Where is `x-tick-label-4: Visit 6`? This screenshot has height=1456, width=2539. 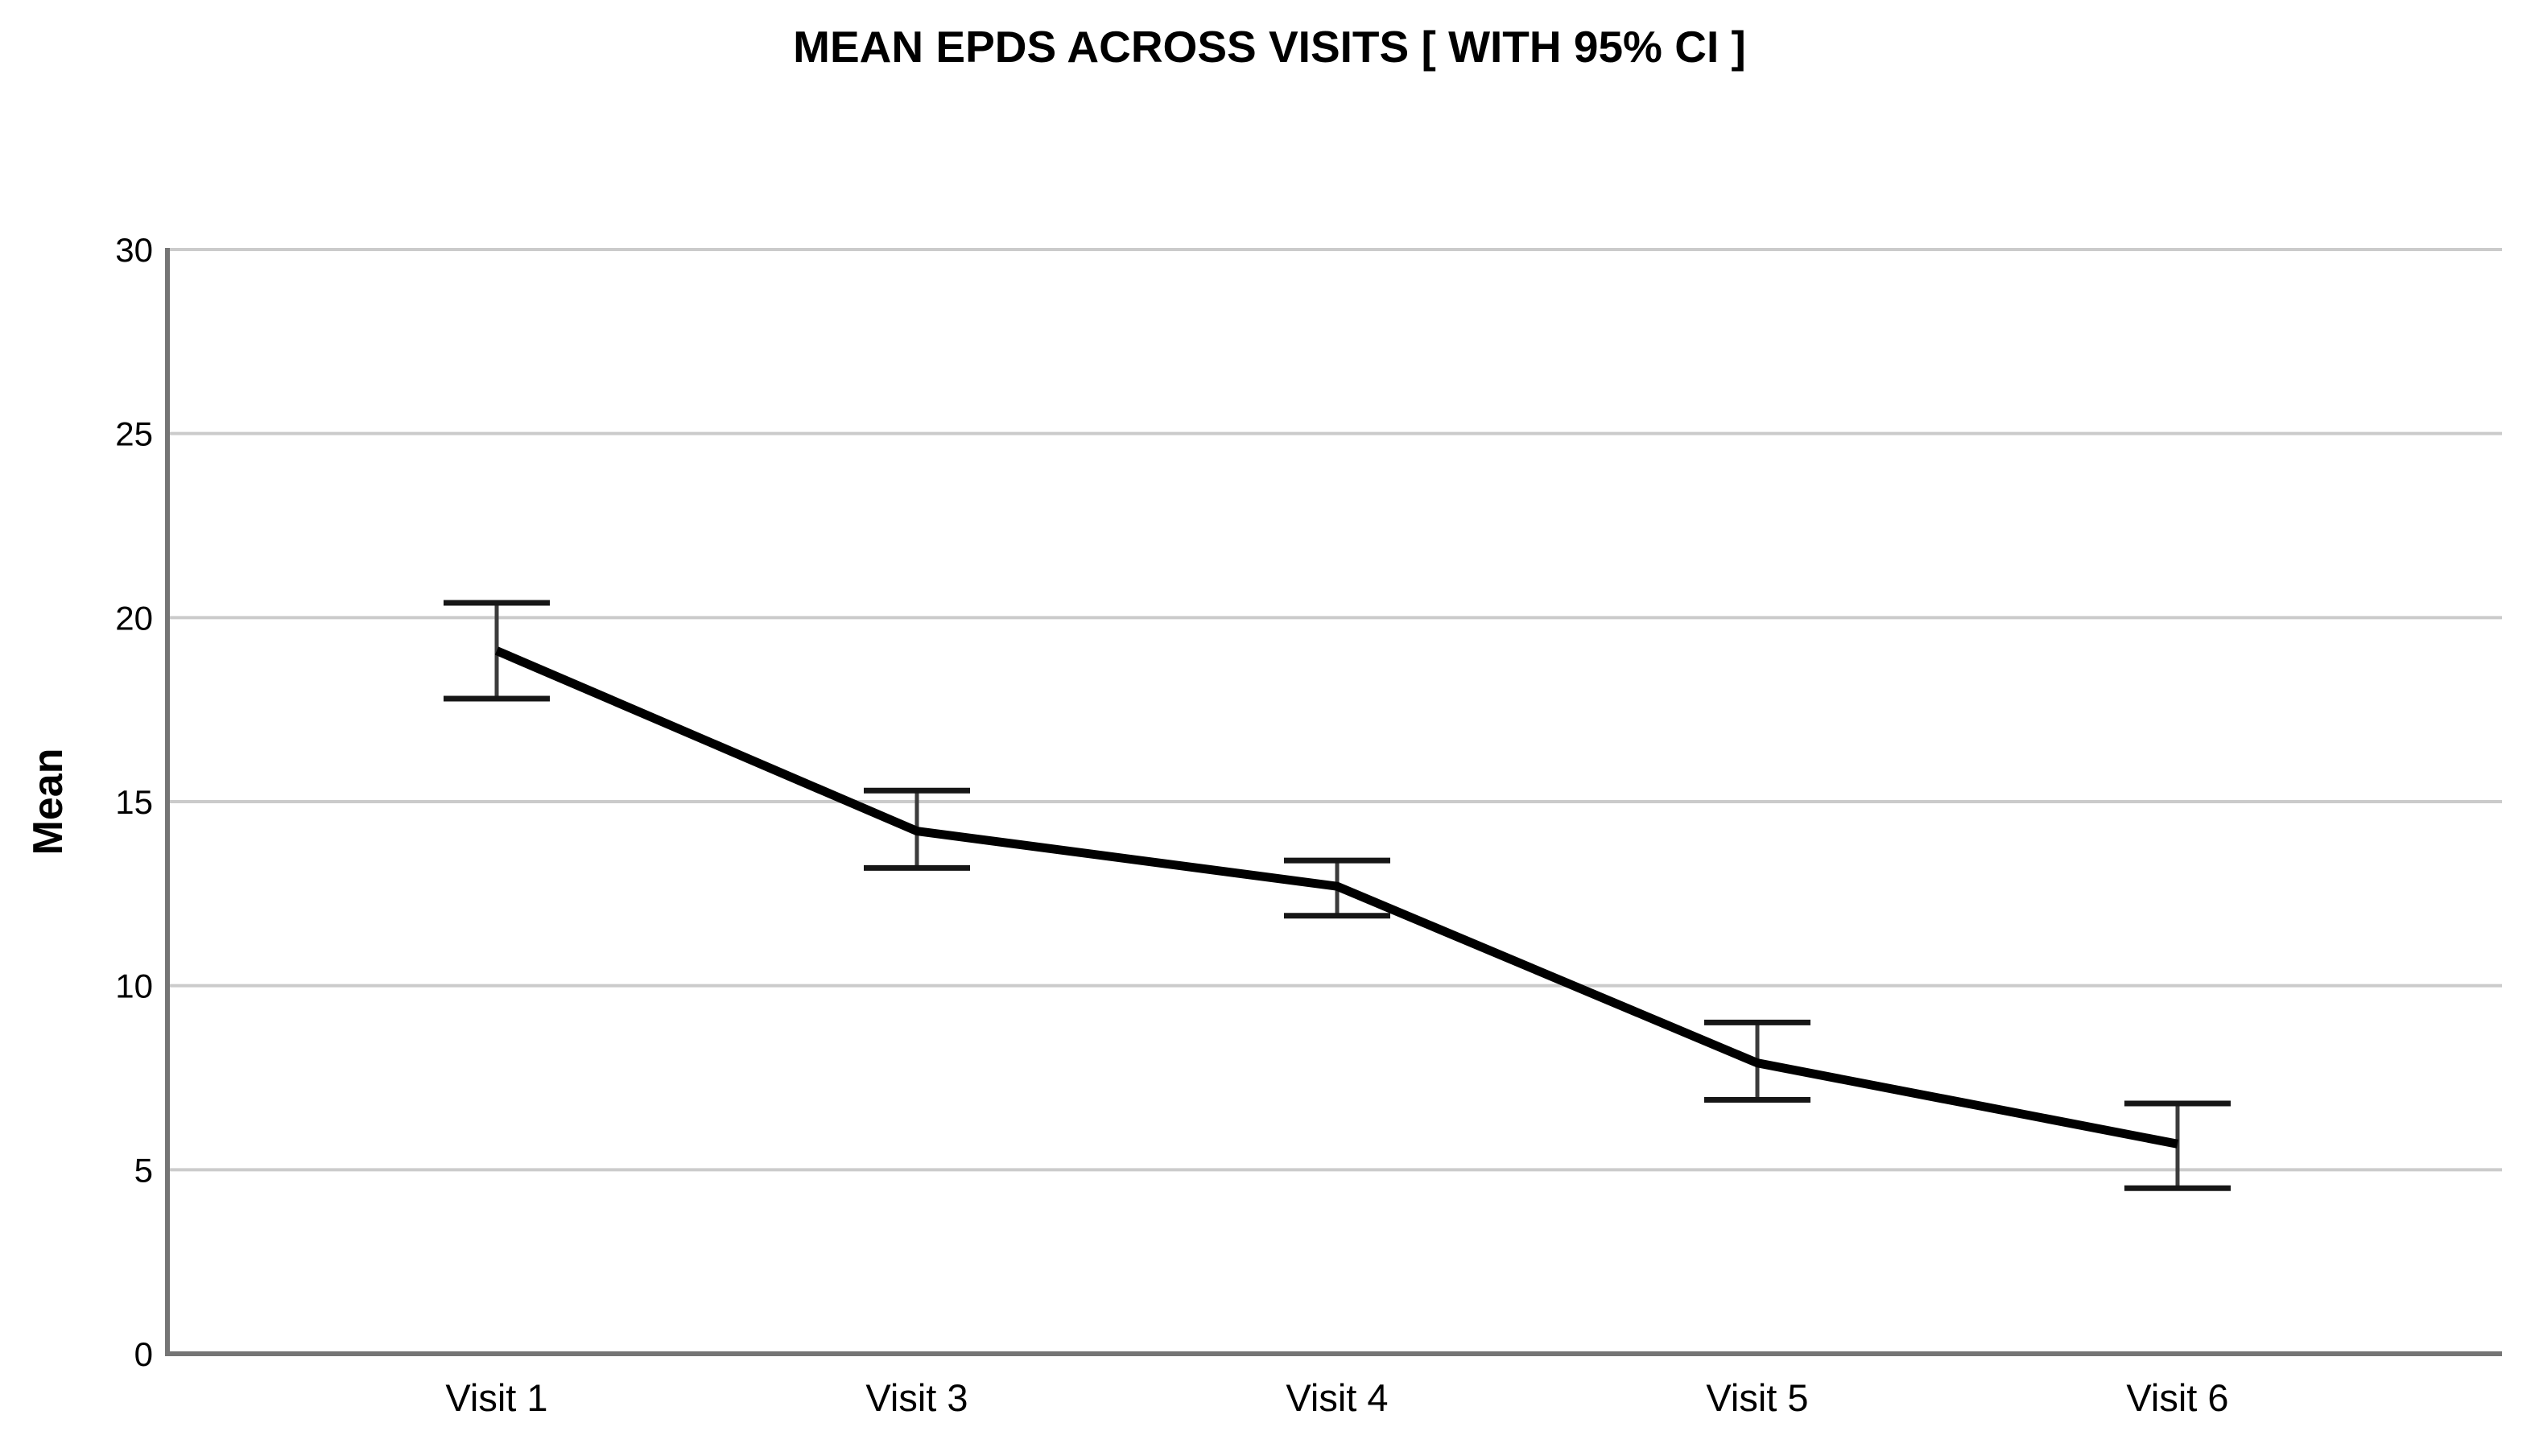
x-tick-label-4: Visit 6 is located at coordinates (2177, 1397).